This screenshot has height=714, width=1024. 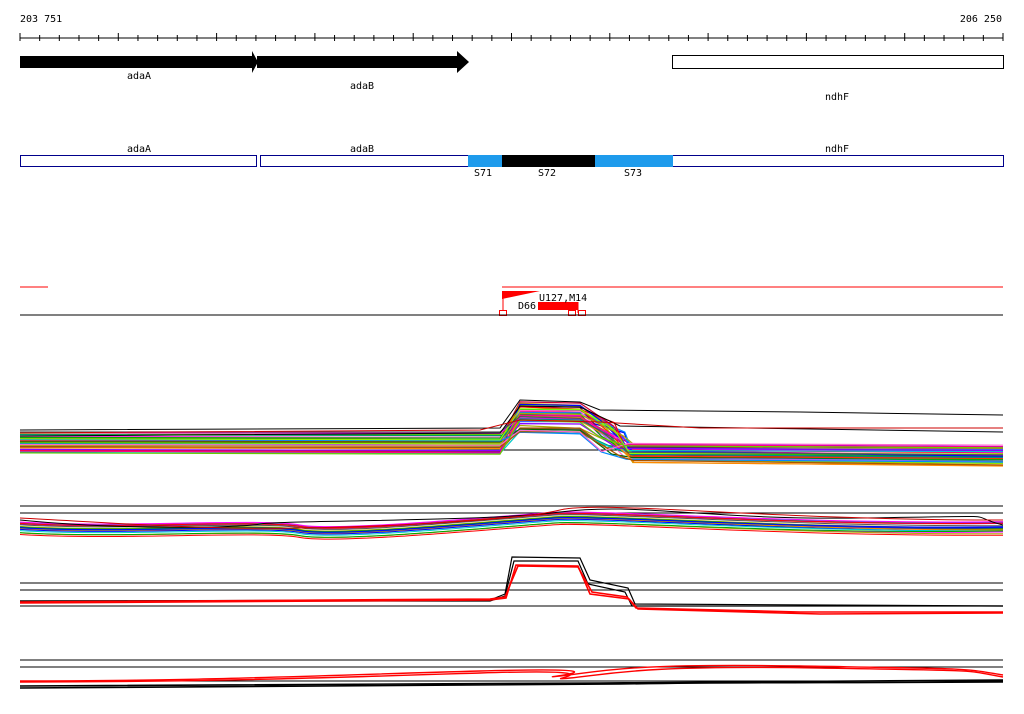 I want to click on segment-box-ndhF, so click(x=838, y=161).